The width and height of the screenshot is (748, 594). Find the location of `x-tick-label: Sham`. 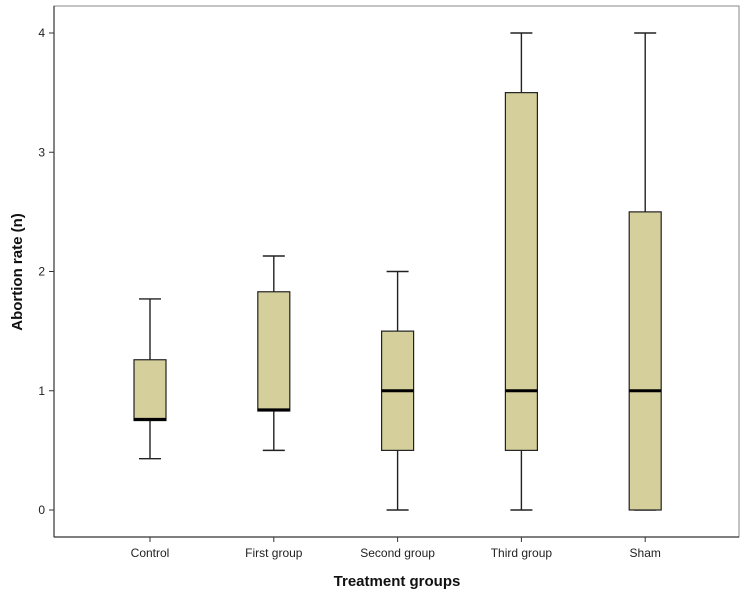

x-tick-label: Sham is located at coordinates (645, 553).